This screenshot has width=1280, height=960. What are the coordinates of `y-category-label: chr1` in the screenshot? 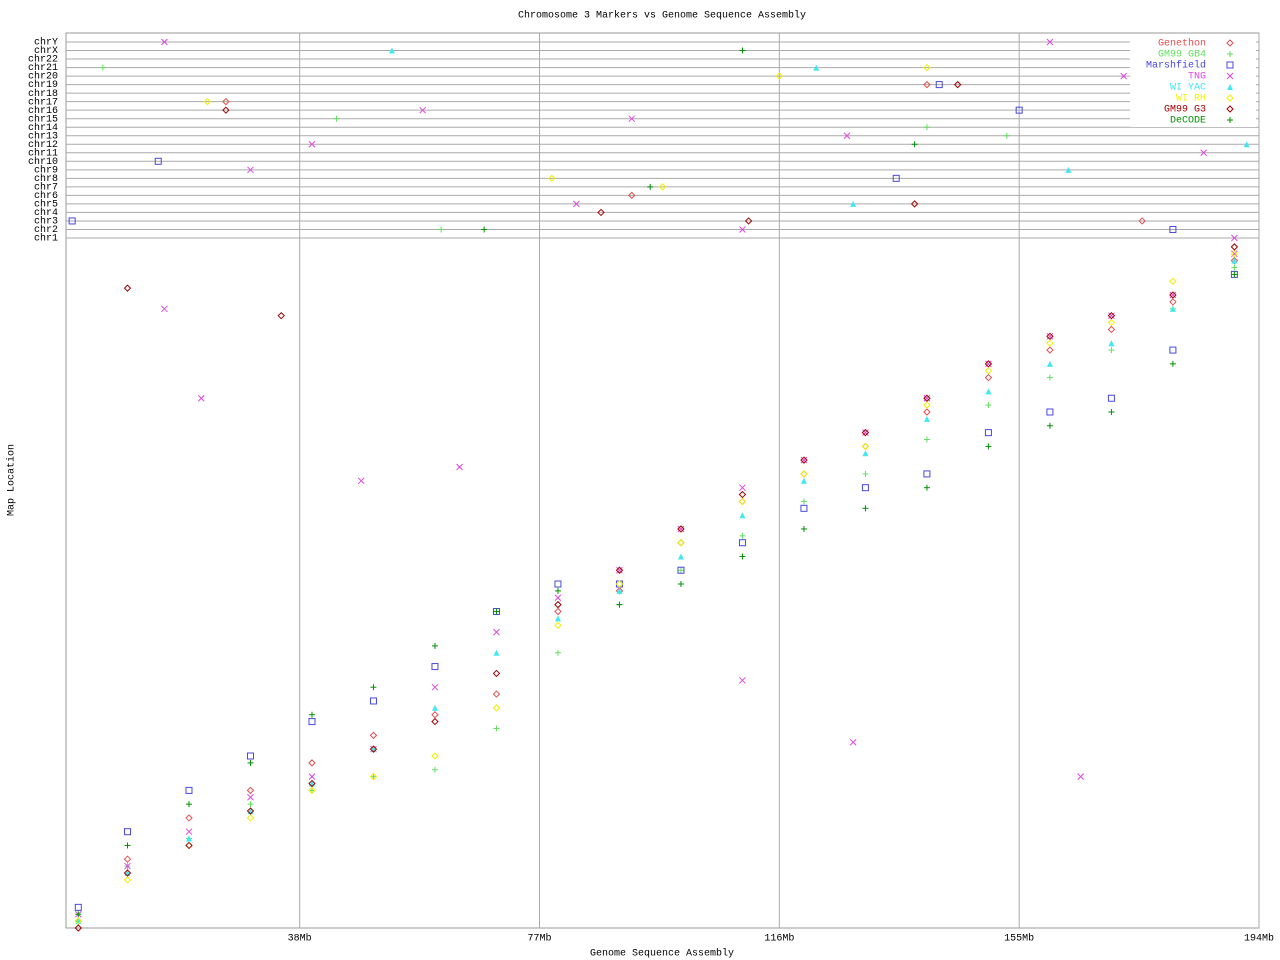 It's located at (46, 239).